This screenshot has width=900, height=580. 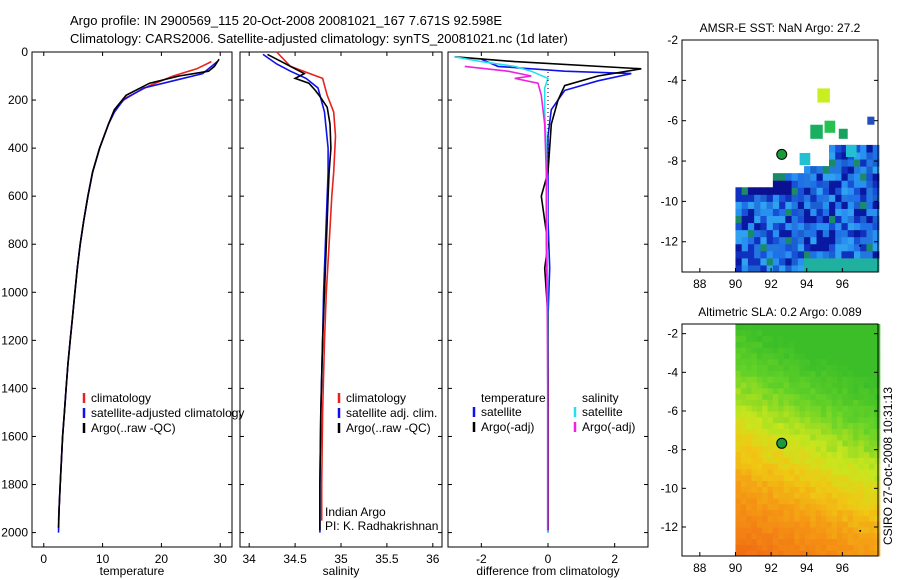 I want to click on sla-axes-frame, so click(x=780, y=440).